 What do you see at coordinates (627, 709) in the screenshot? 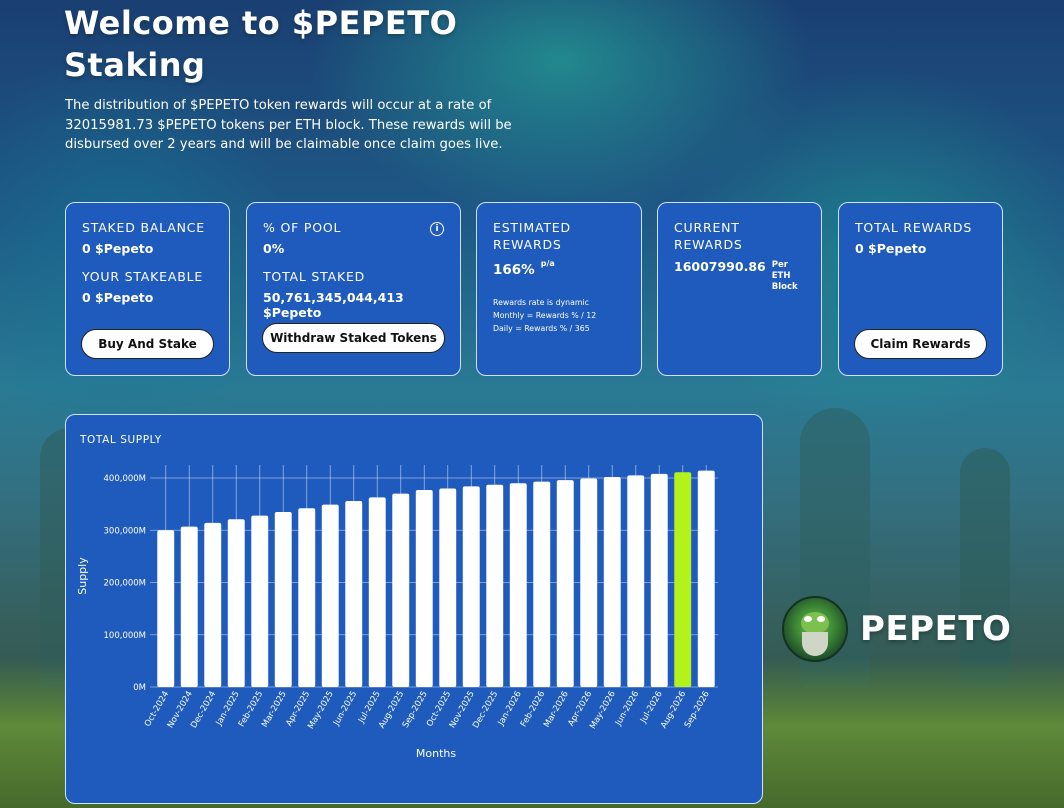
I see `x-tick-label: Jun-2026` at bounding box center [627, 709].